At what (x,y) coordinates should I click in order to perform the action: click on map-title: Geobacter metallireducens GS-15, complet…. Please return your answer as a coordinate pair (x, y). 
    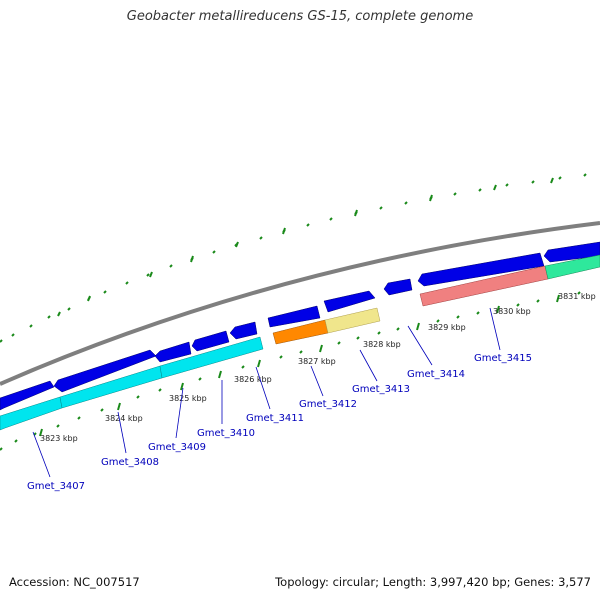
    Looking at the image, I should click on (300, 16).